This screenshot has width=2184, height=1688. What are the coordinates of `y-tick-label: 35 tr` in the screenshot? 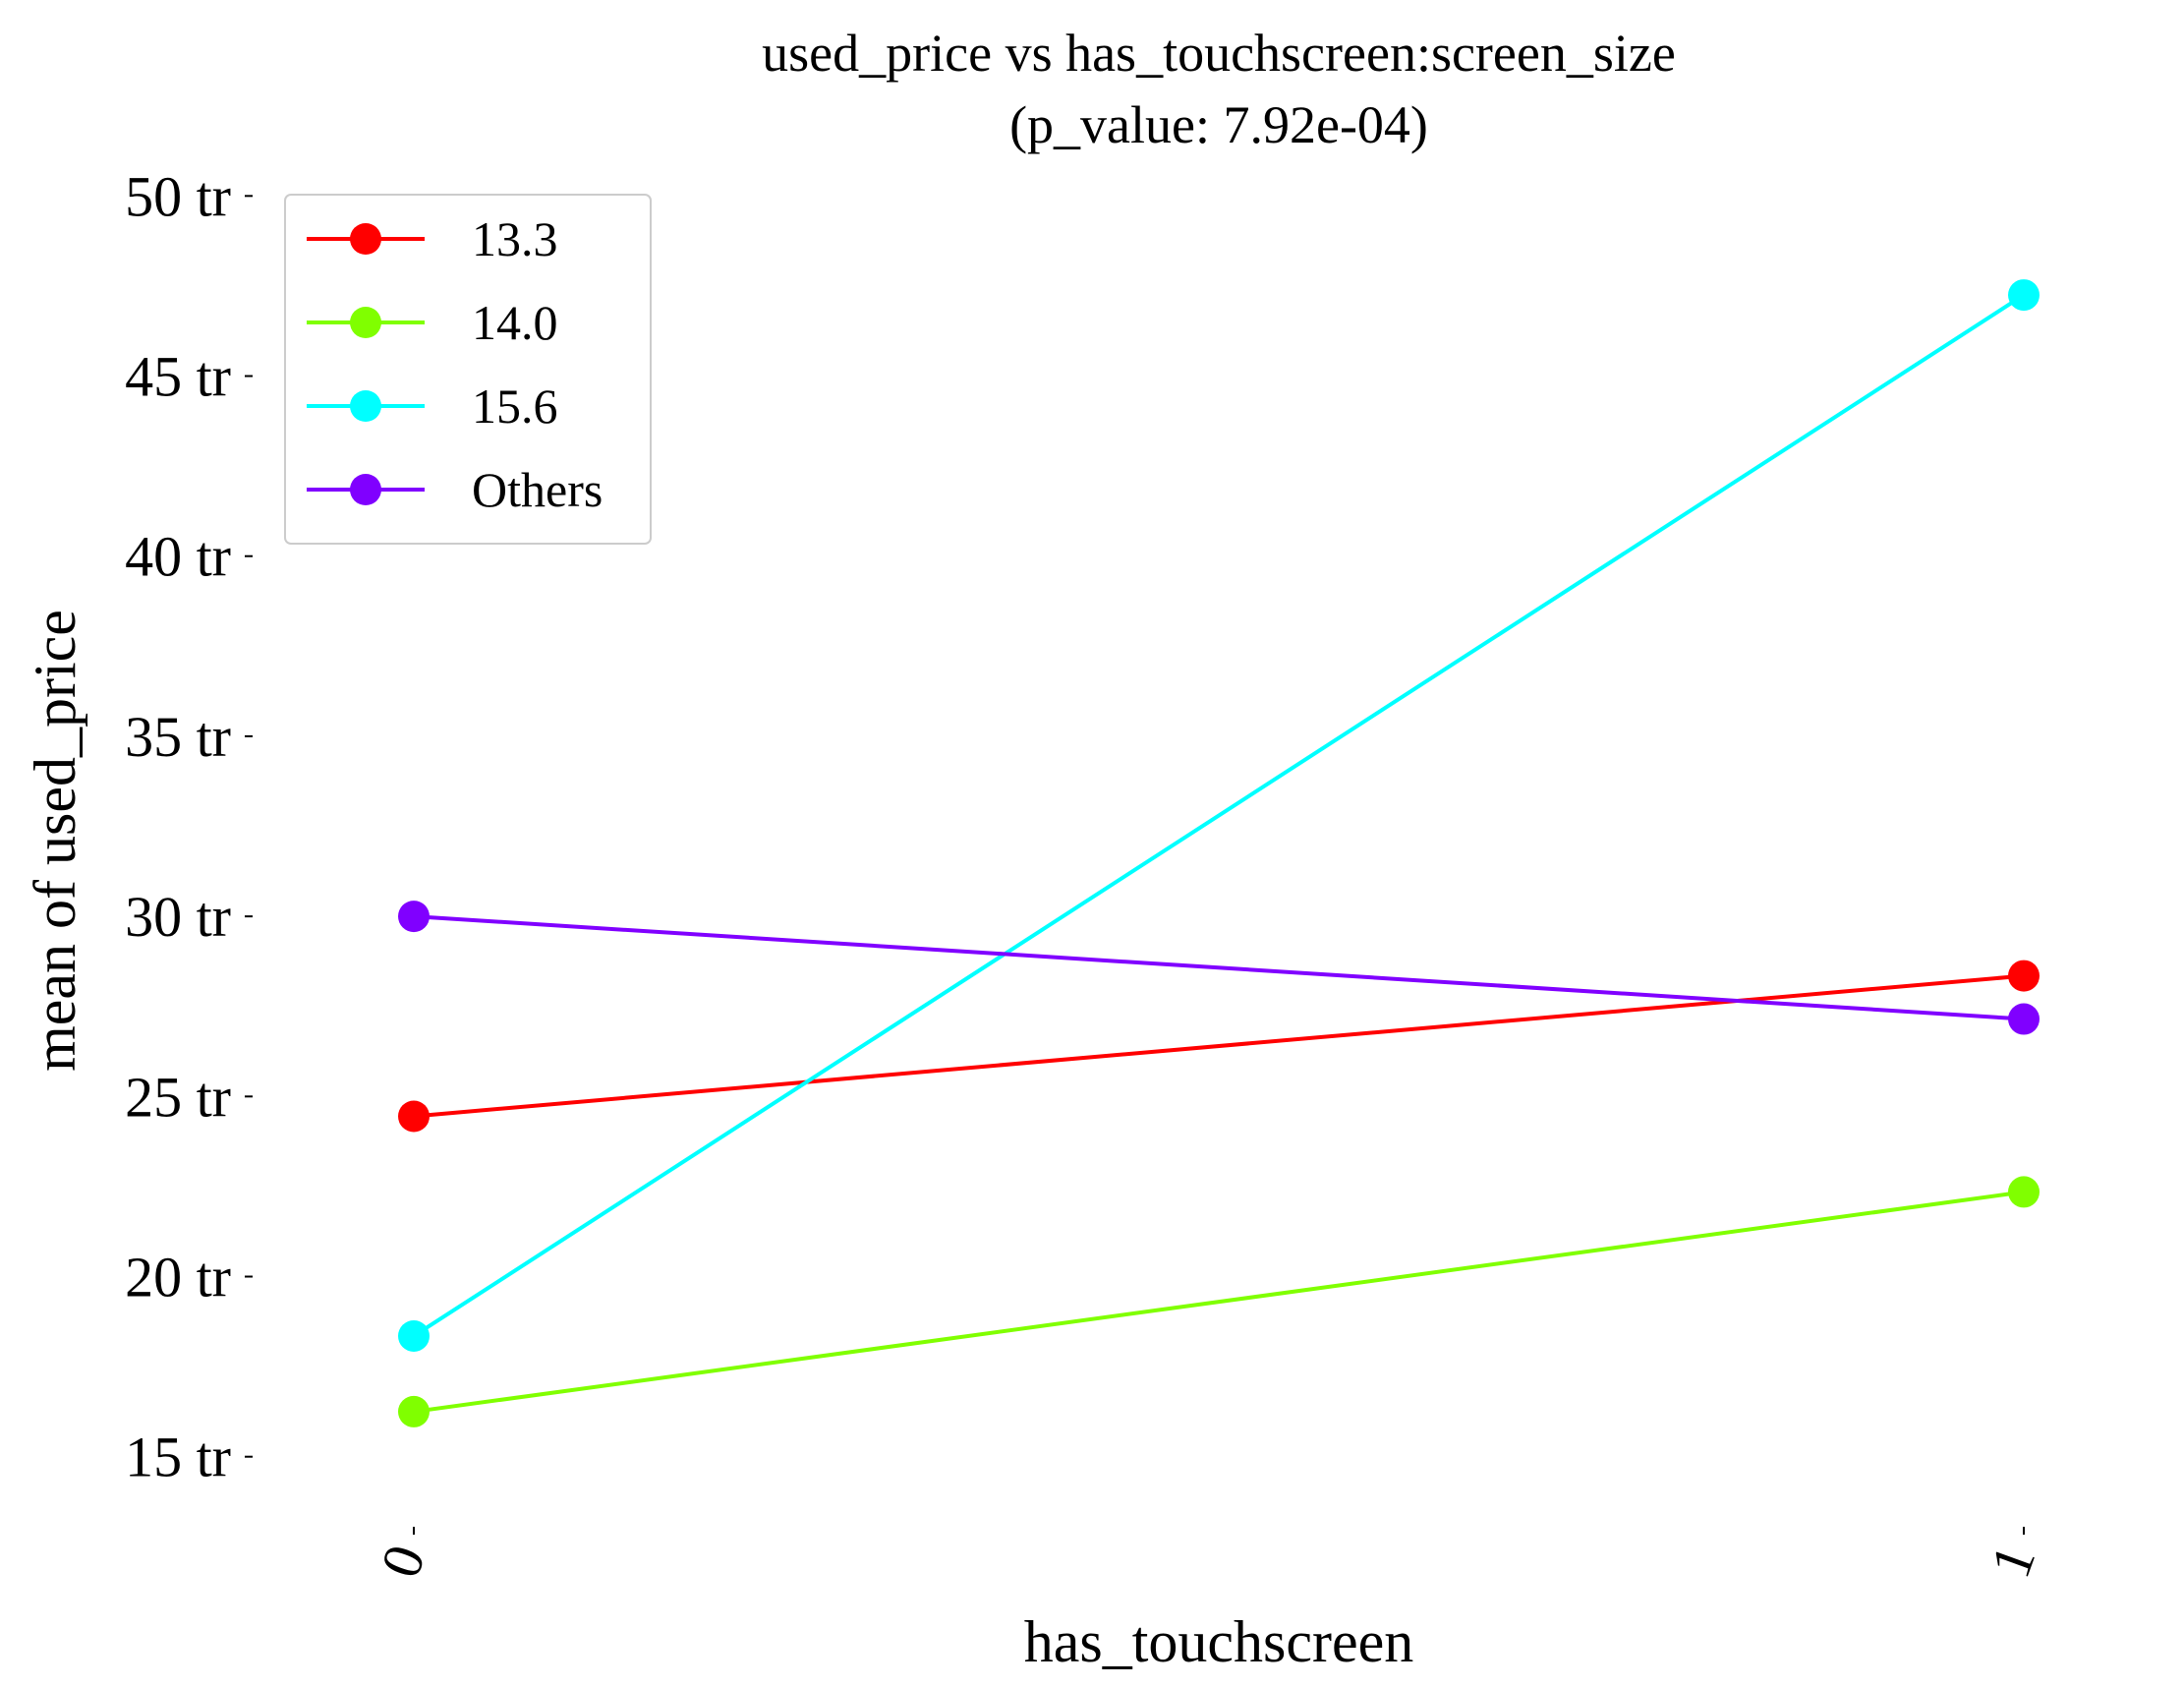 It's located at (178, 737).